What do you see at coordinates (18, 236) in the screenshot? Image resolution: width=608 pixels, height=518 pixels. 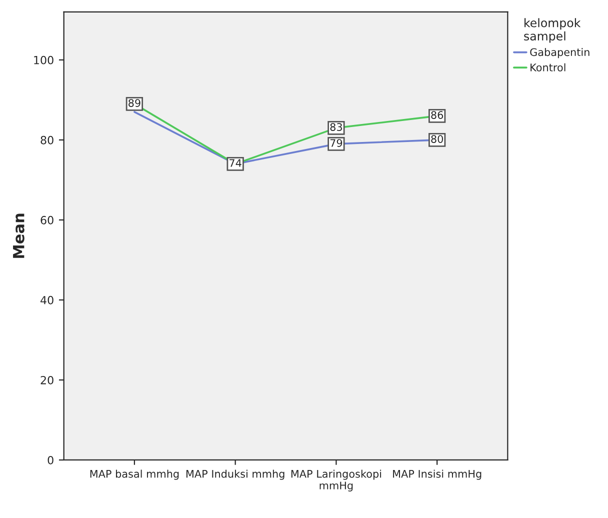 I see `y-axis-title: Mean` at bounding box center [18, 236].